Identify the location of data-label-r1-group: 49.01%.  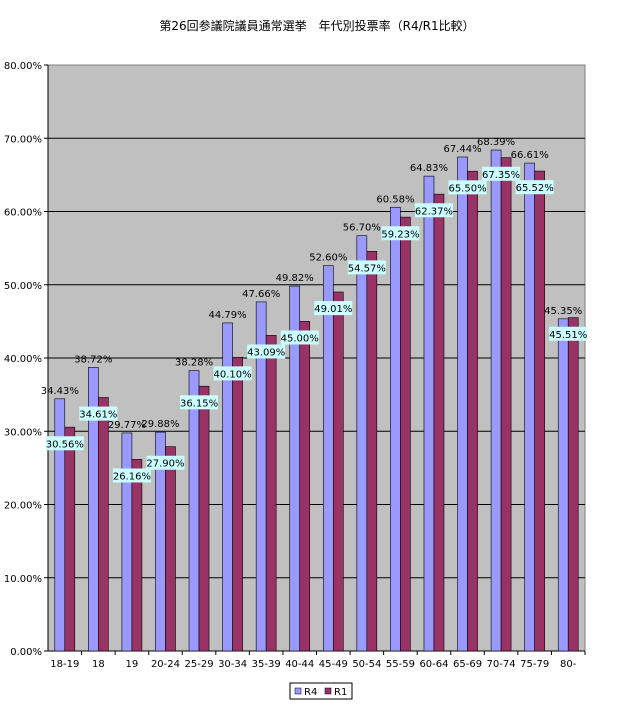
(333, 308).